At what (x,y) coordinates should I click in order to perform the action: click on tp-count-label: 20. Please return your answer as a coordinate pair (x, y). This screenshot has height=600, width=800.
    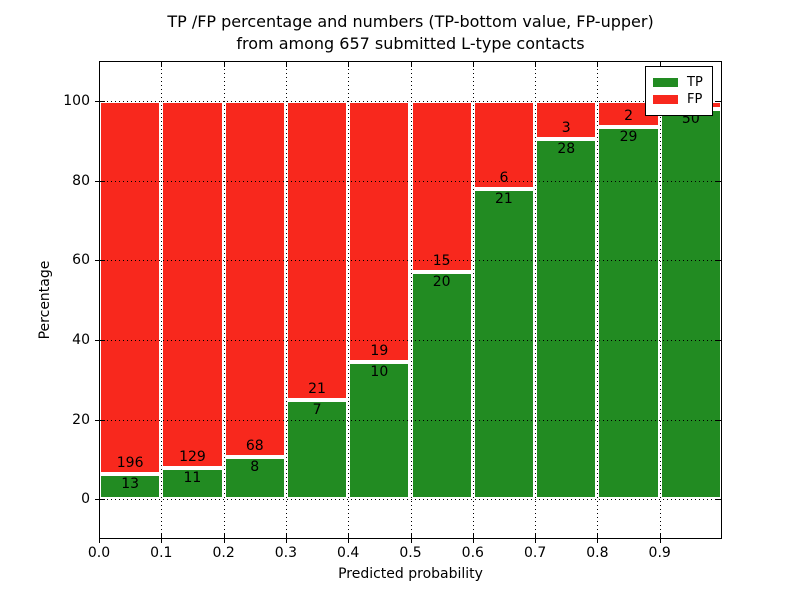
    Looking at the image, I should click on (441, 281).